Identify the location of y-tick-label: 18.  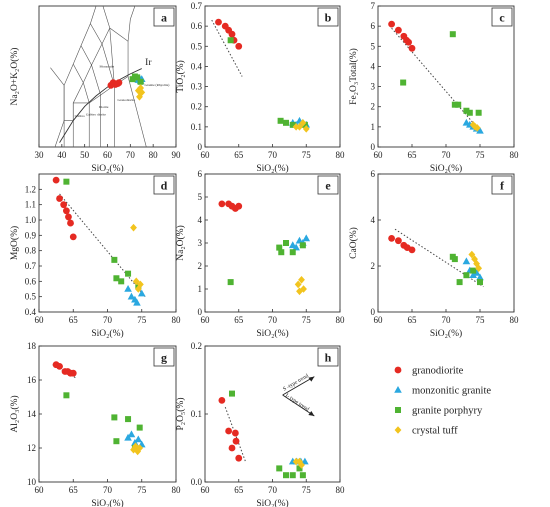
(32, 346).